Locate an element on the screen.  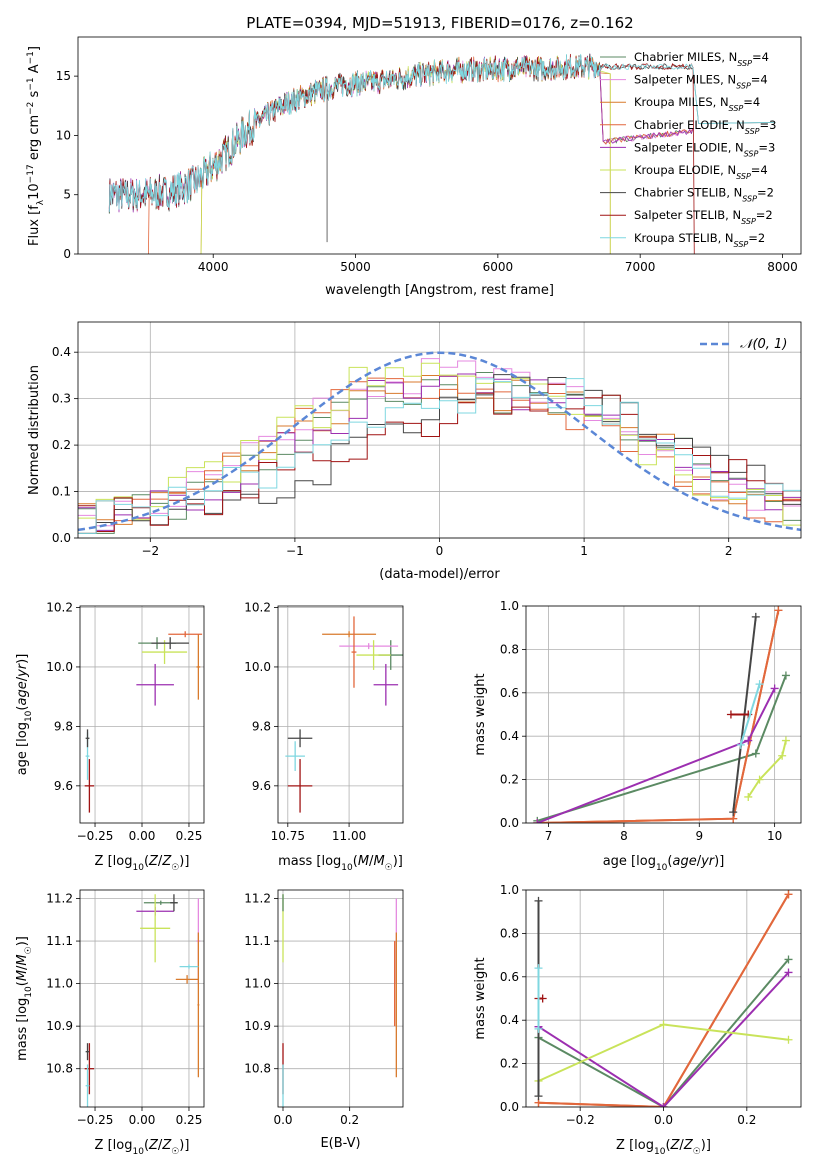
y-tick-label: 5 is located at coordinates (67, 195).